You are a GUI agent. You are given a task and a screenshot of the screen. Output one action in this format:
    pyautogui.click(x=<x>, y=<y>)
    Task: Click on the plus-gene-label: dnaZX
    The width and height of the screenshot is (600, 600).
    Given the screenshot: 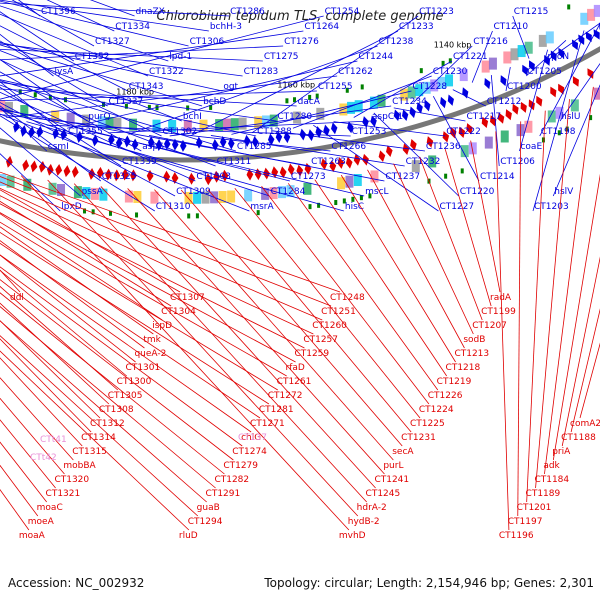 What is the action you would take?
    pyautogui.click(x=150, y=12)
    